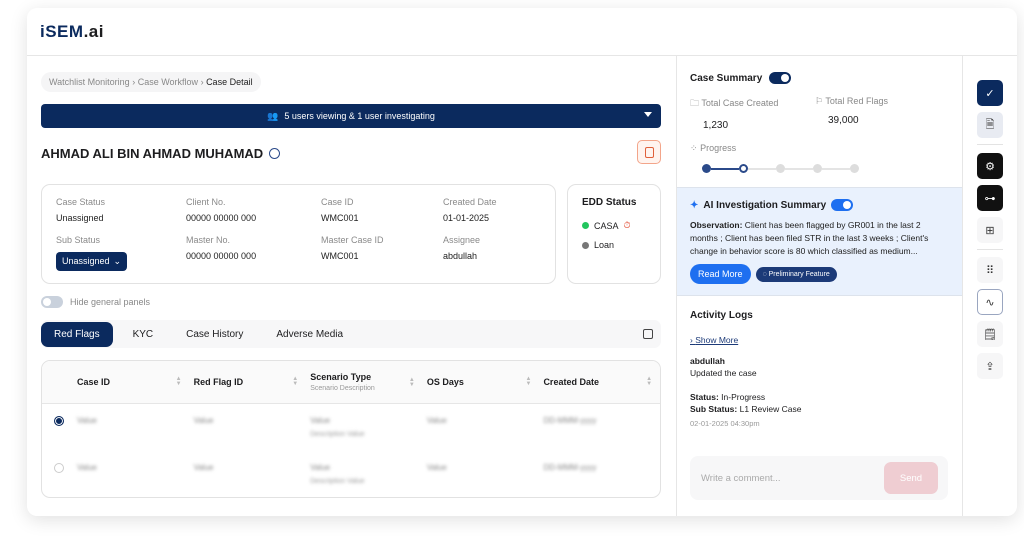 The image size is (1024, 543). I want to click on activity-pulse-icon: ∿, so click(990, 302).